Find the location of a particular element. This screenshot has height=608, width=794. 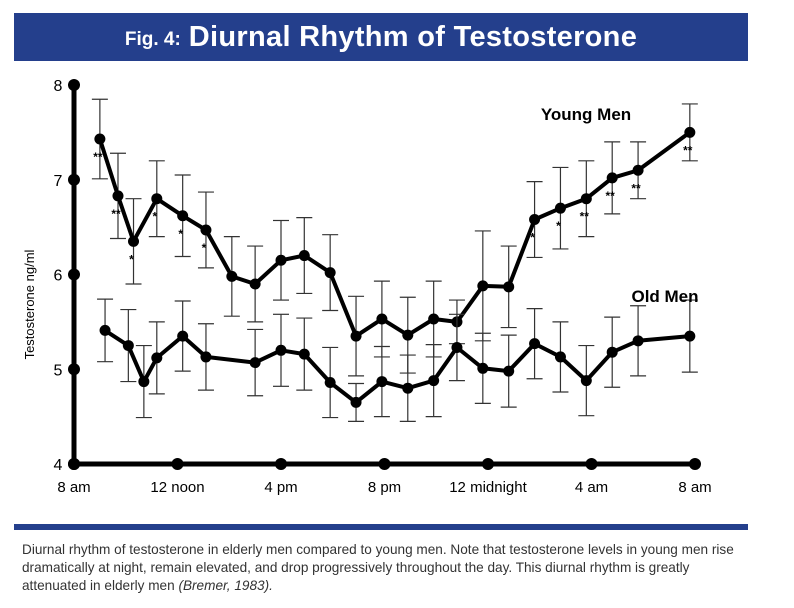

caption-citation: (Bremer, 1983). is located at coordinates (225, 585).